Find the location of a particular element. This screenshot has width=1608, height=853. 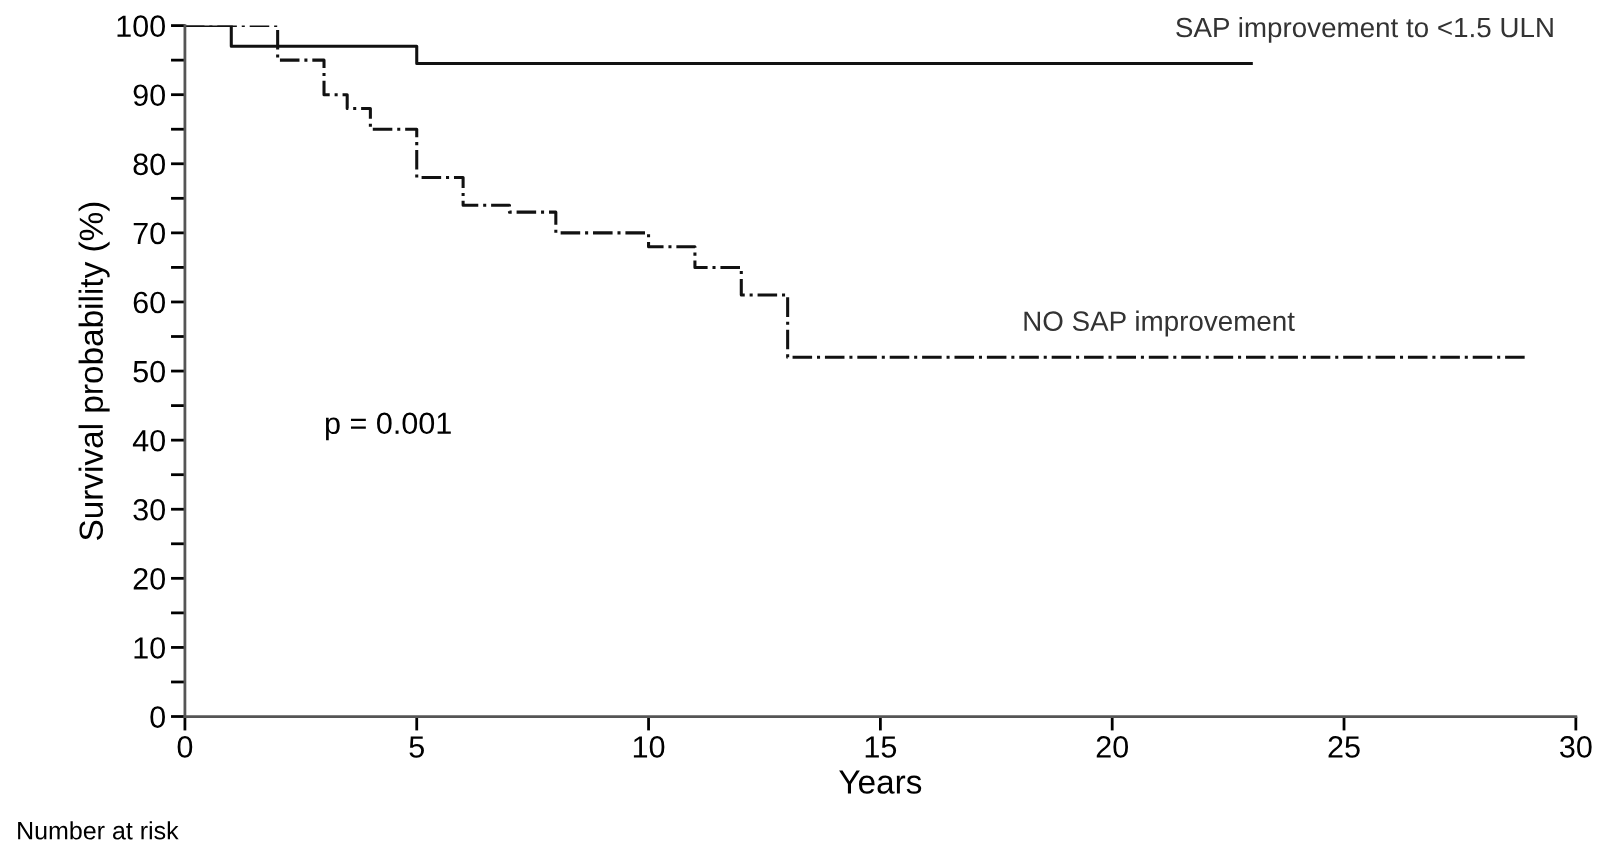

x-tick-label: 5 is located at coordinates (416, 747).